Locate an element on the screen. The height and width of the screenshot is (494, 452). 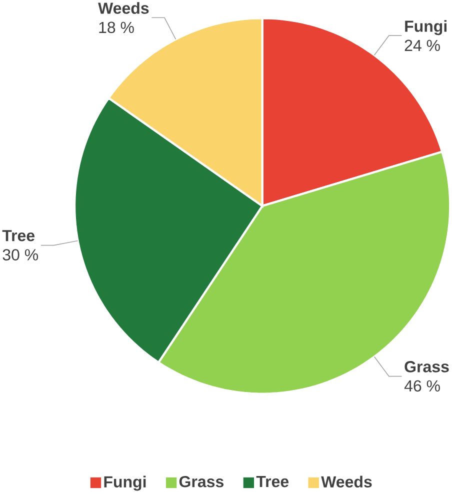
slice-label: Tree is located at coordinates (18, 236).